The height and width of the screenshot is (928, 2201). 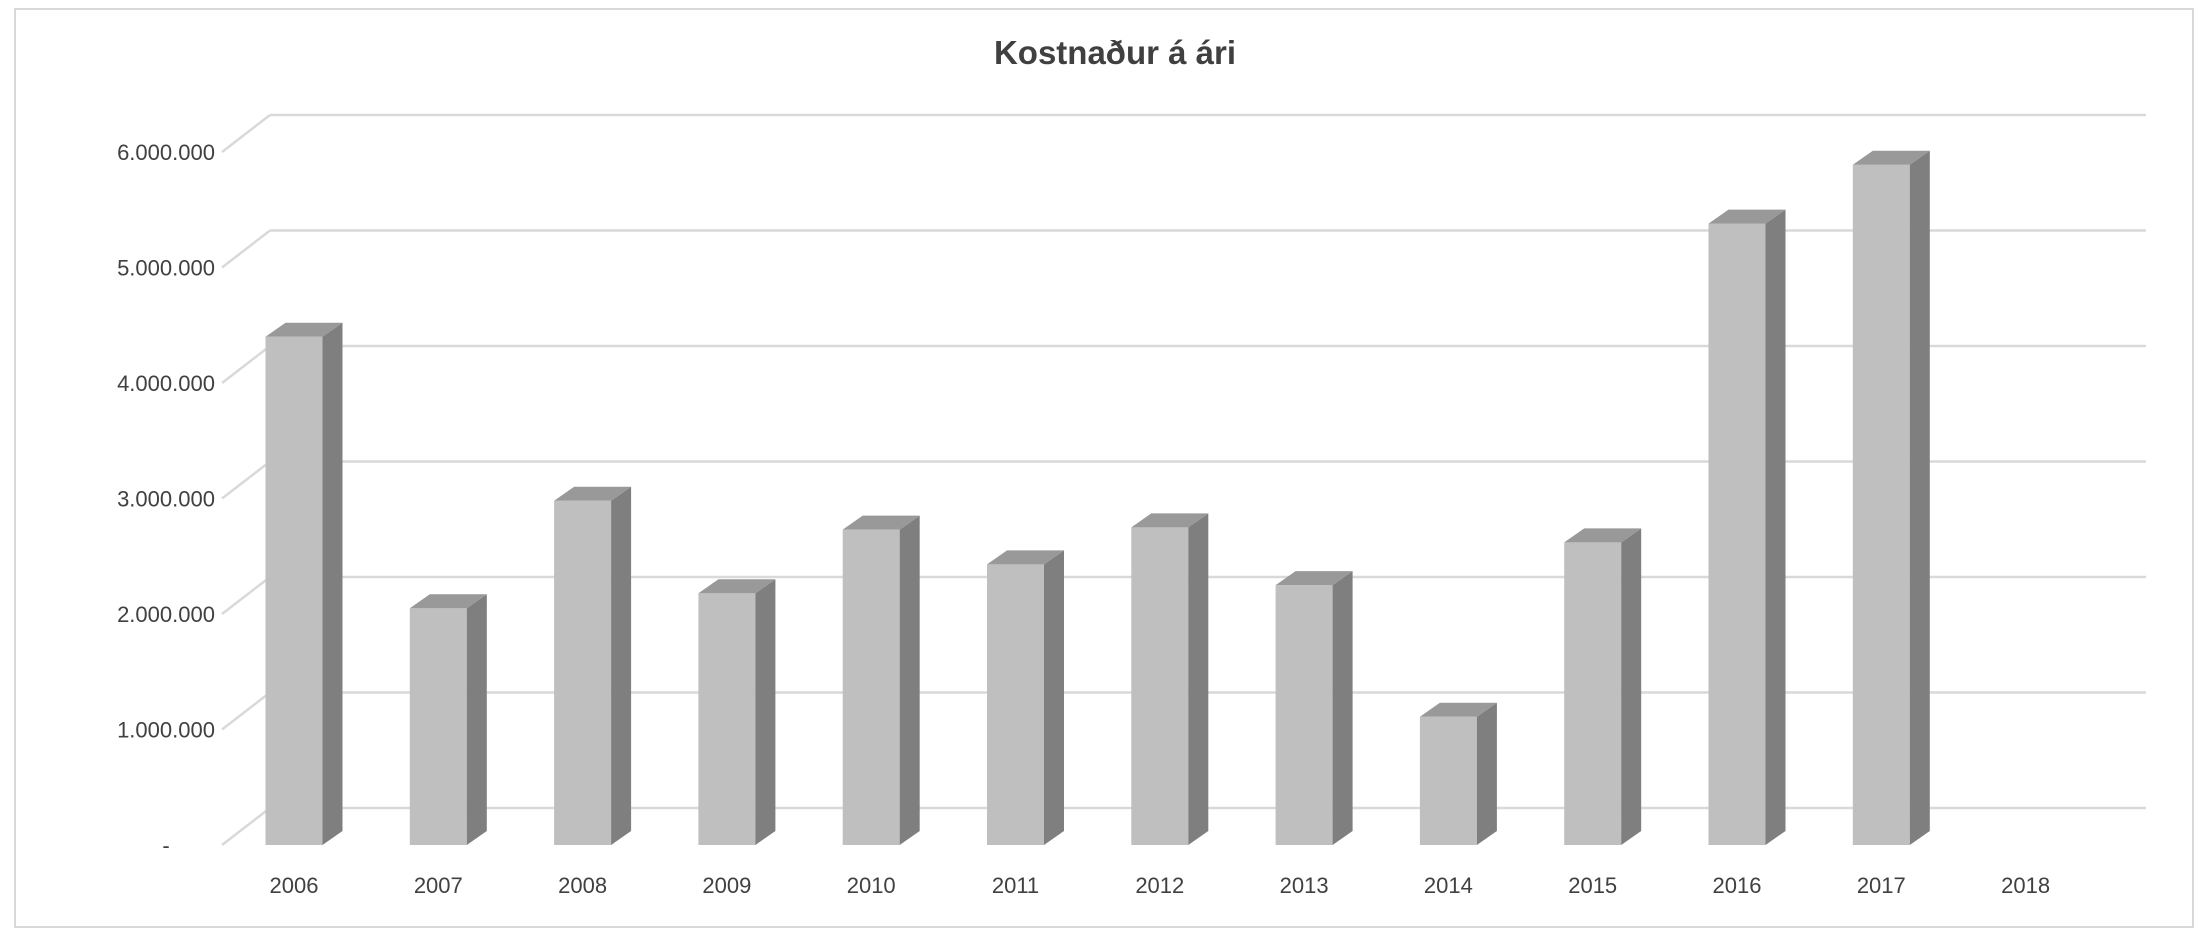 I want to click on bar-front-2007, so click(x=438, y=726).